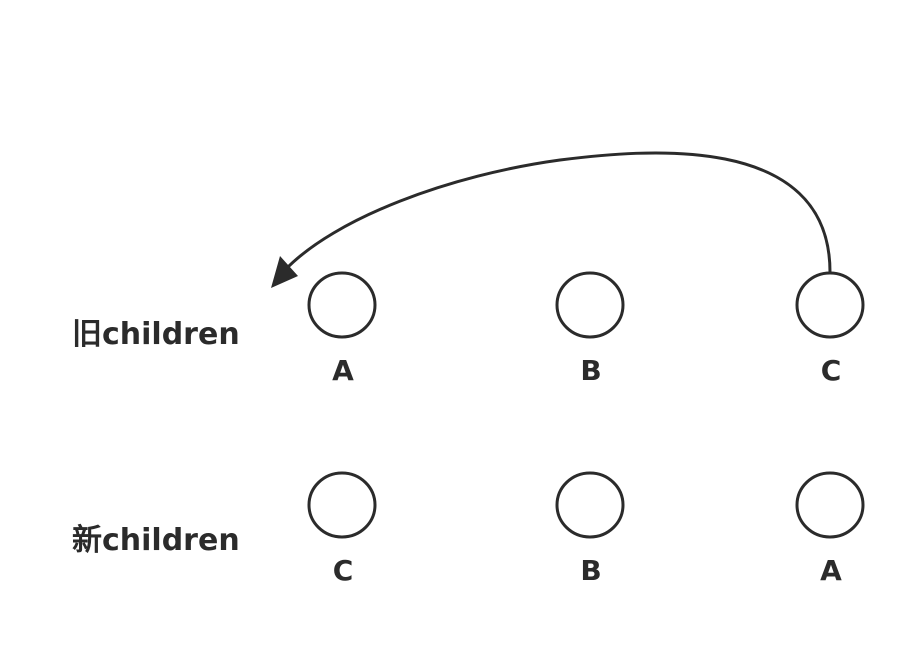 The width and height of the screenshot is (916, 648). I want to click on old-node-1: A, so click(342, 329).